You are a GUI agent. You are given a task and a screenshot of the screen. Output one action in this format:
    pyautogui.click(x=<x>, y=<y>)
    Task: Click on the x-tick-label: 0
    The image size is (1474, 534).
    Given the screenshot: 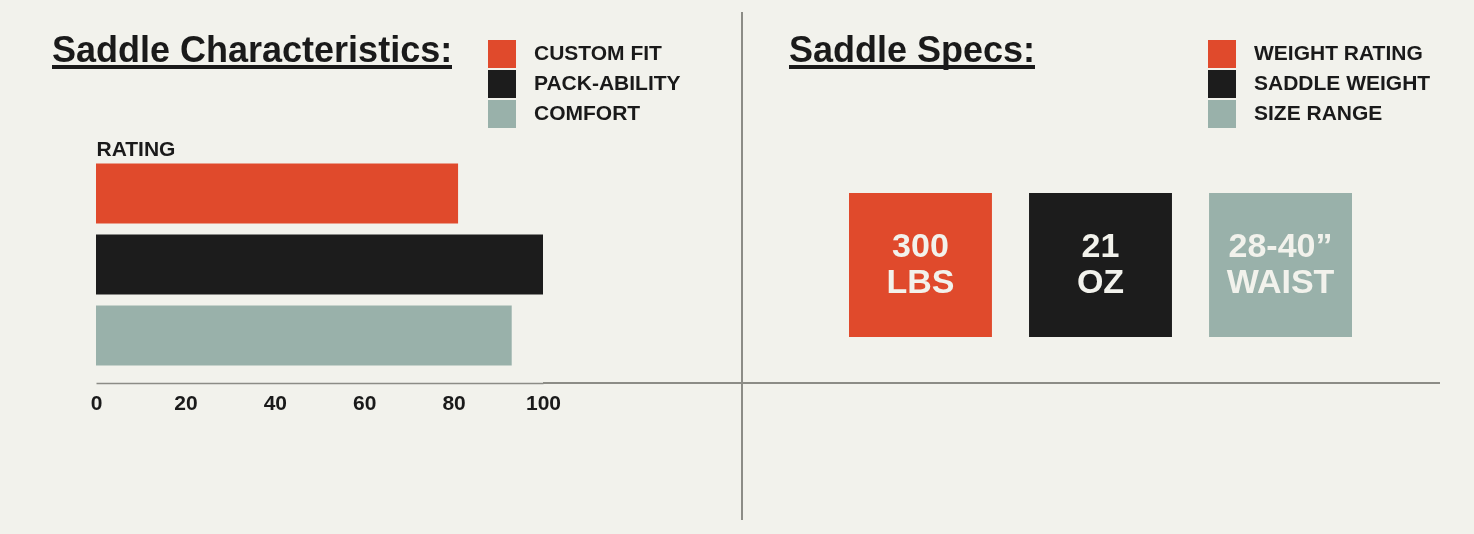 What is the action you would take?
    pyautogui.click(x=96, y=402)
    